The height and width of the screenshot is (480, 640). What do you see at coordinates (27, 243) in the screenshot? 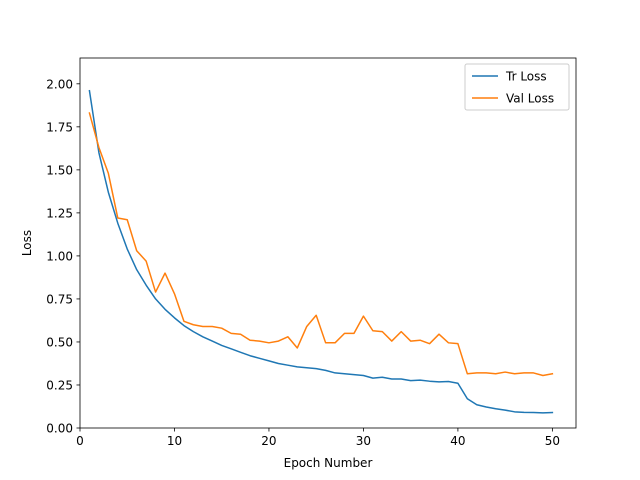
I see `y-axis-label: Loss` at bounding box center [27, 243].